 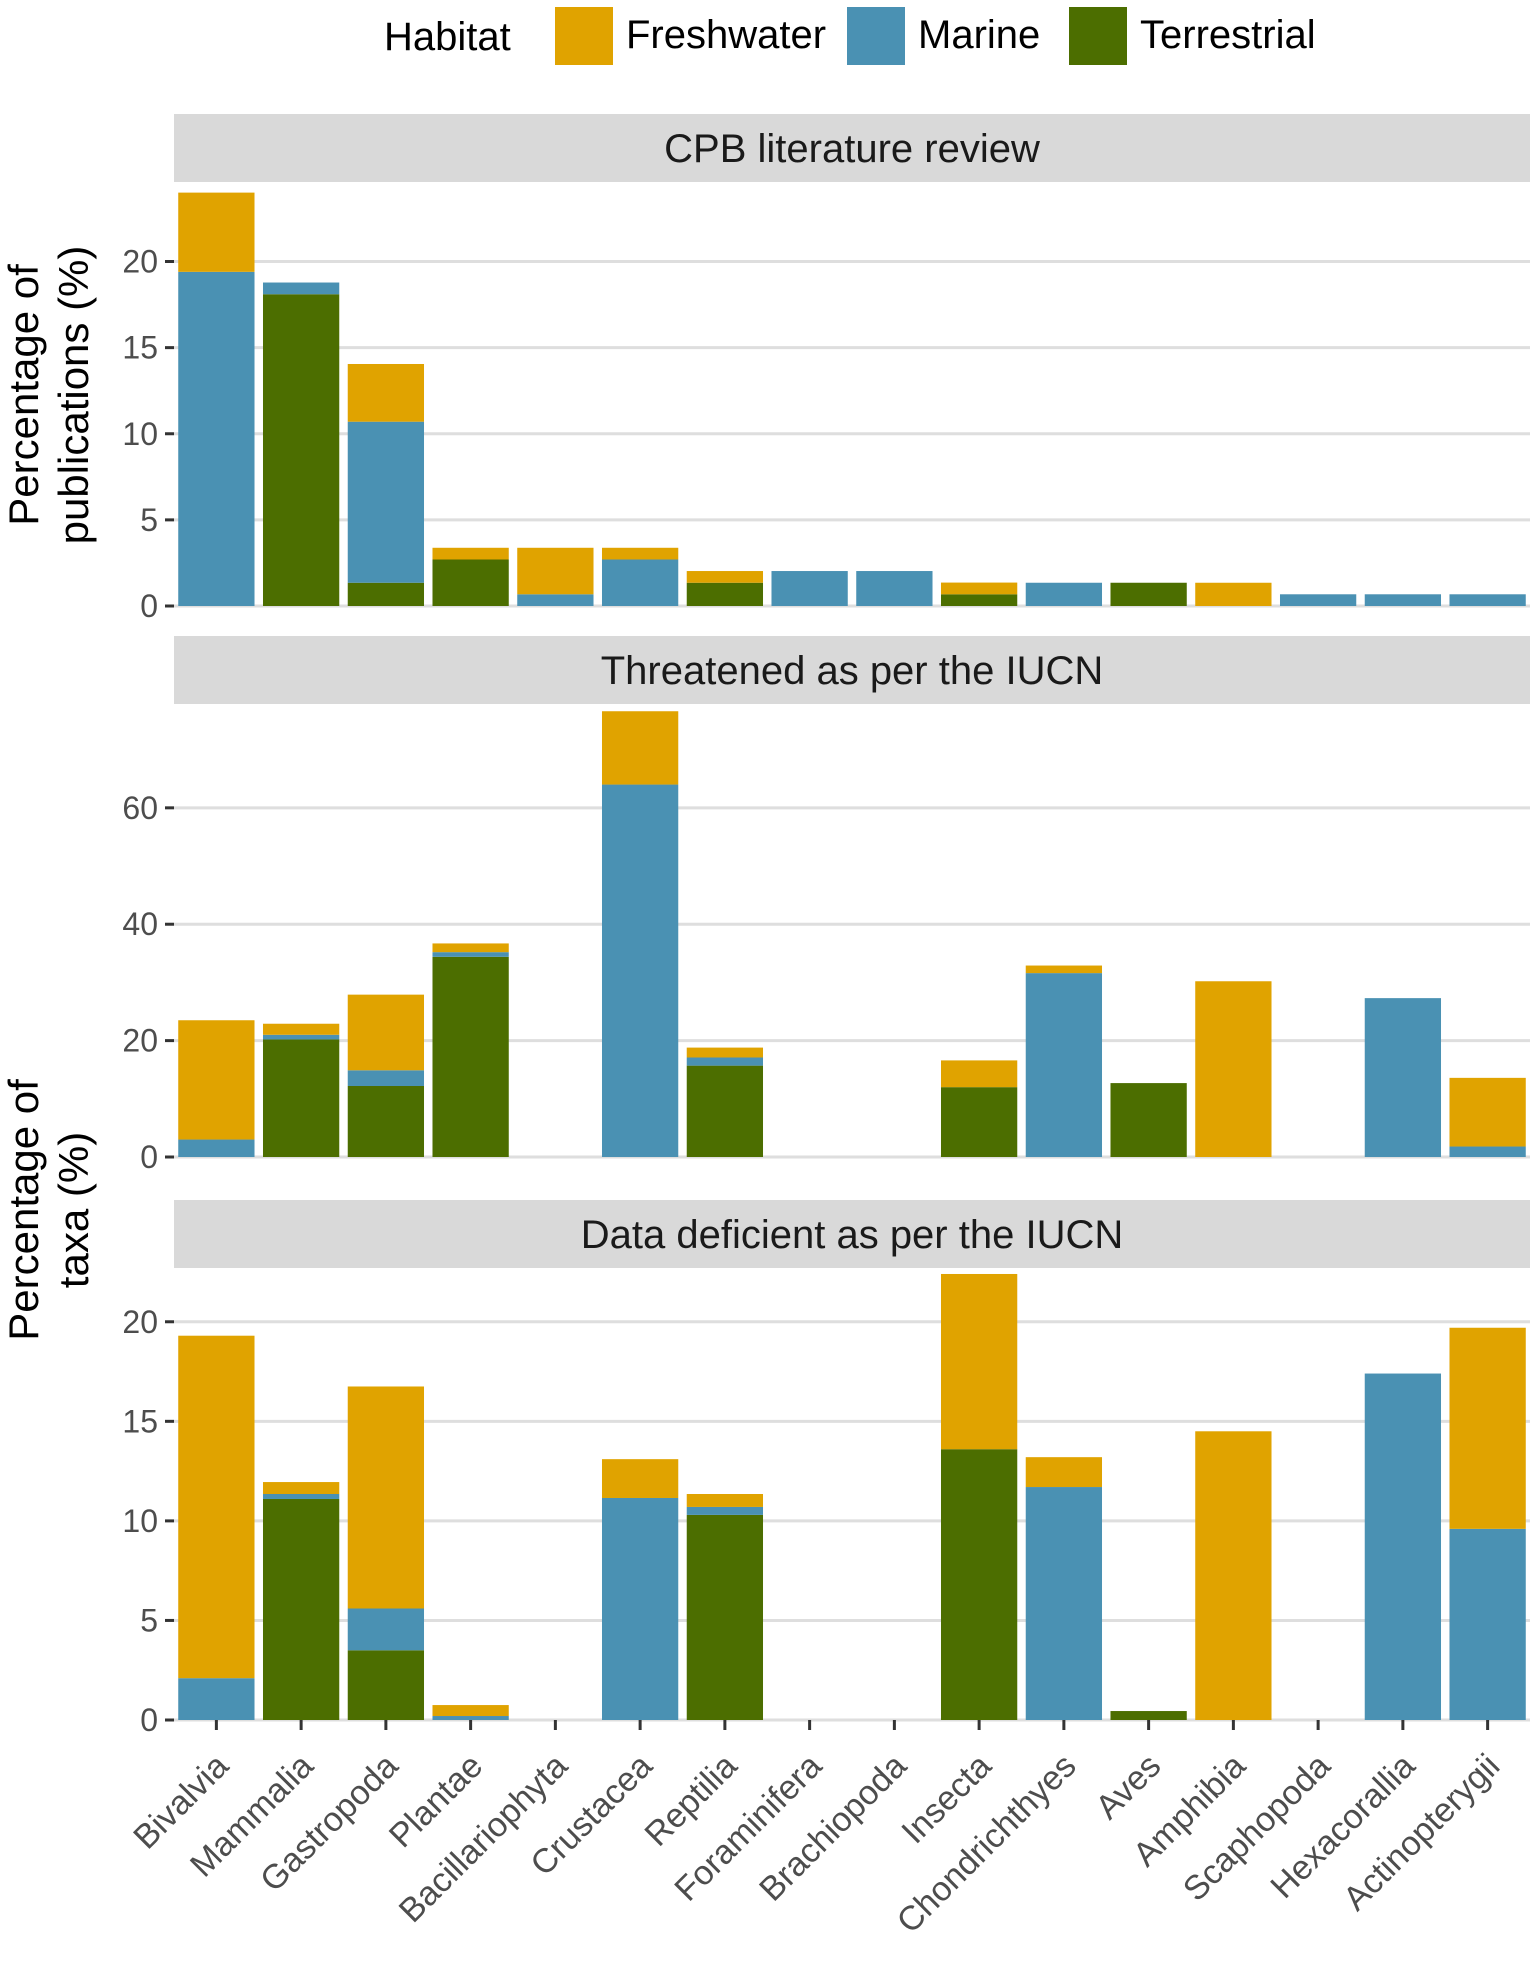 What do you see at coordinates (809, 588) in the screenshot?
I see `bar-foraminifera-marine` at bounding box center [809, 588].